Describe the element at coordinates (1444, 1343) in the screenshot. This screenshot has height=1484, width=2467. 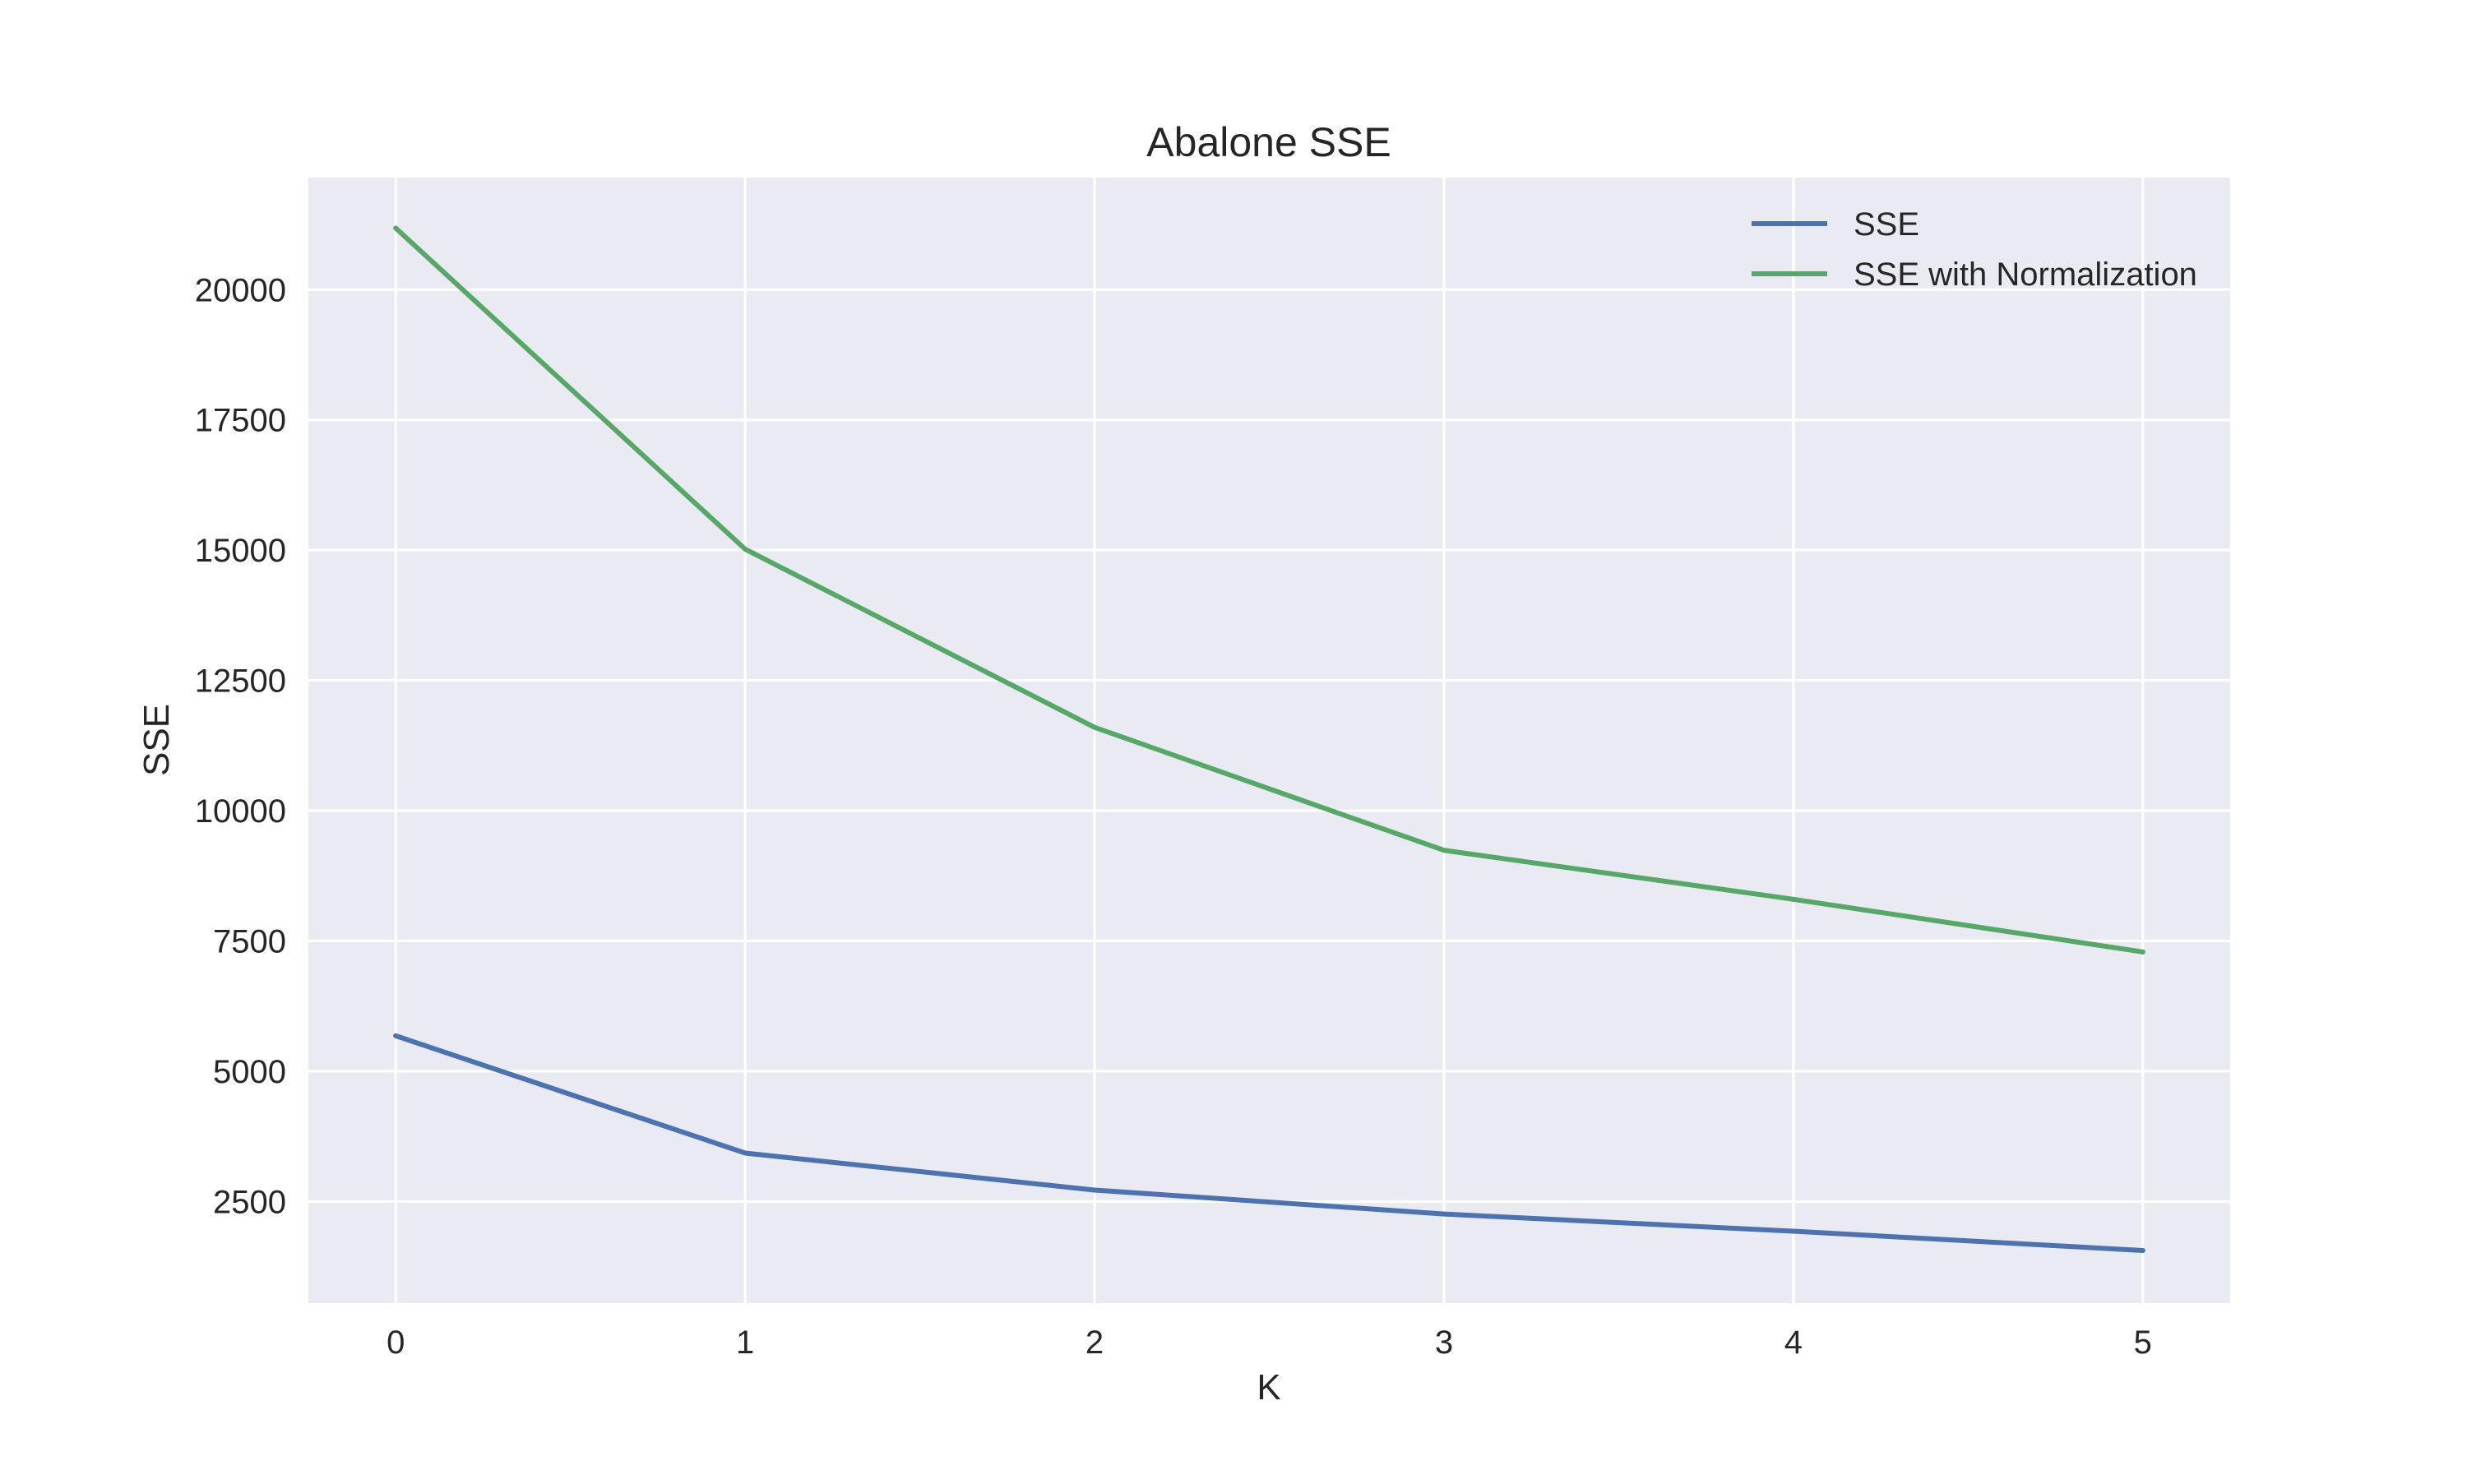
I see `x-tick-label: 3` at that location.